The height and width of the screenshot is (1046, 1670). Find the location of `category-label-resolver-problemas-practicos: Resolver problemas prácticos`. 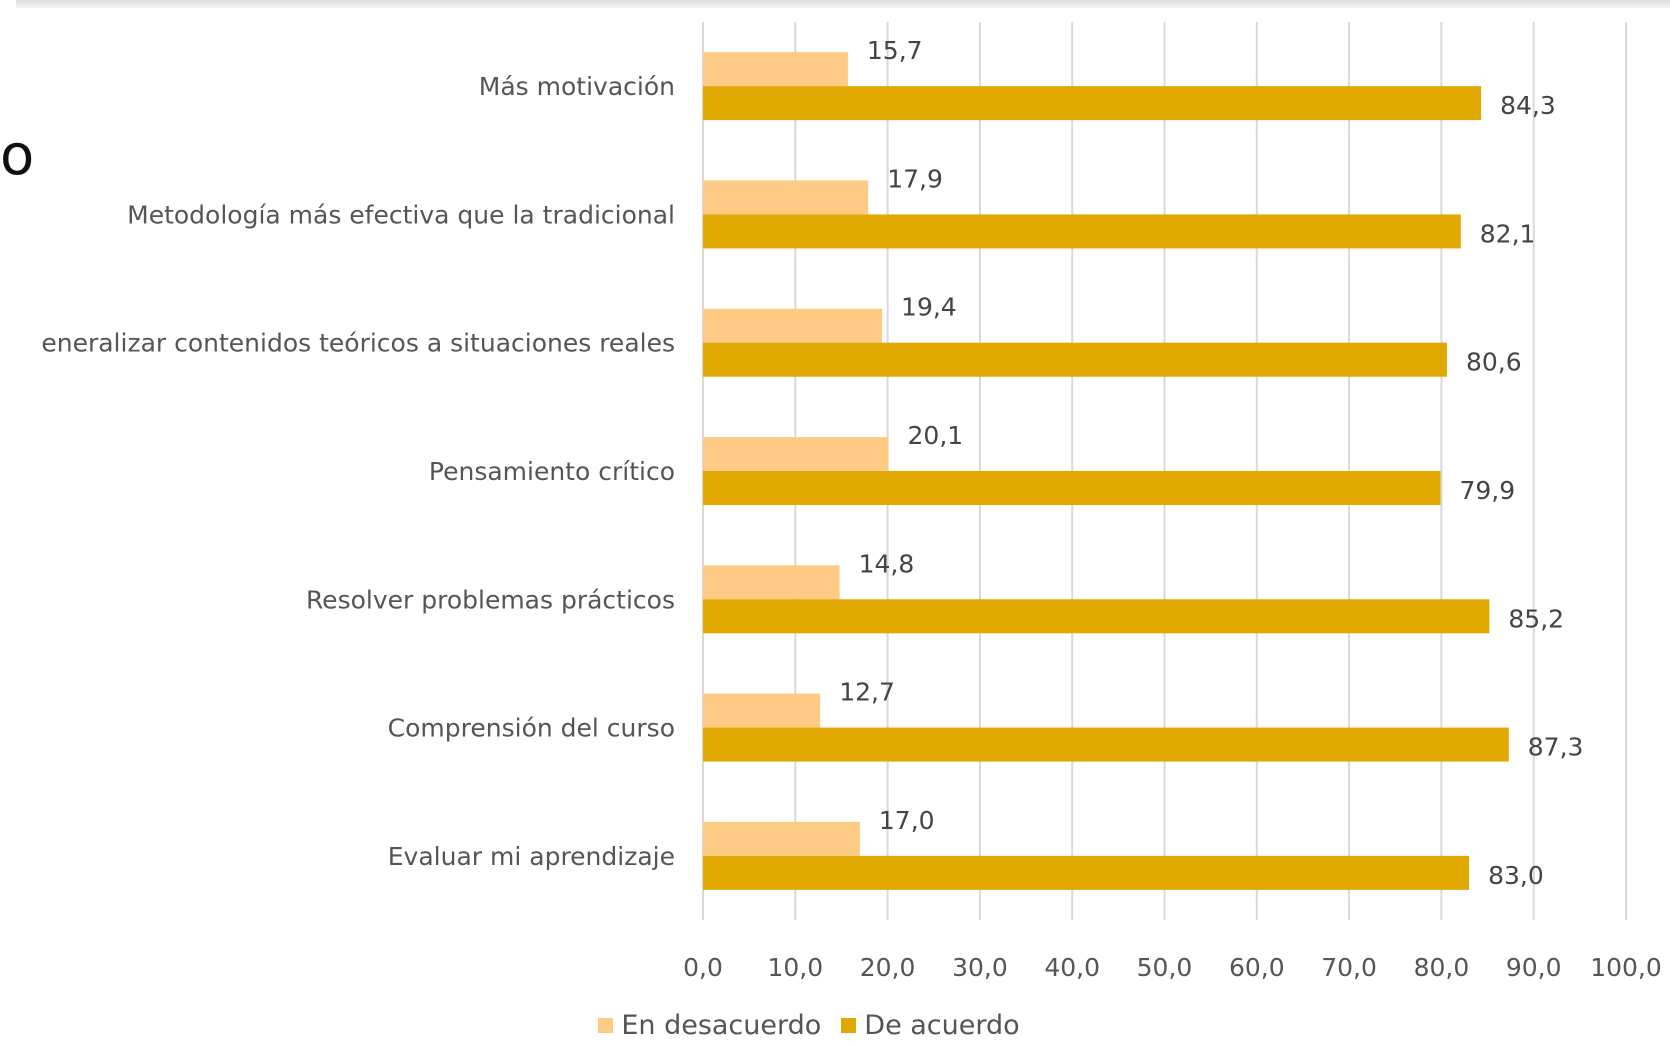

category-label-resolver-problemas-practicos: Resolver problemas prácticos is located at coordinates (490, 599).